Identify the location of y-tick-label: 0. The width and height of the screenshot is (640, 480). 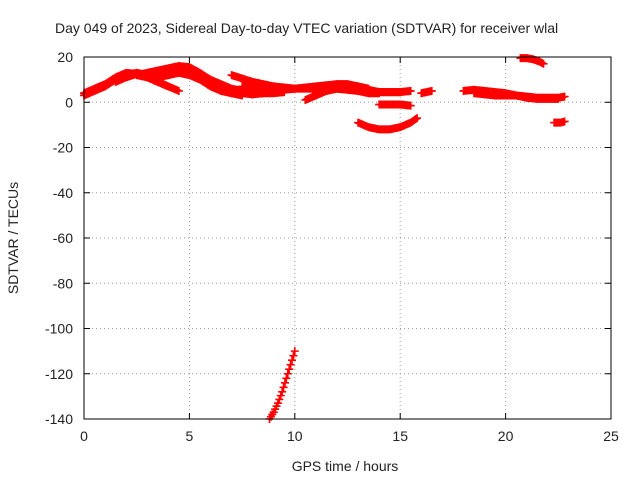
(69, 102).